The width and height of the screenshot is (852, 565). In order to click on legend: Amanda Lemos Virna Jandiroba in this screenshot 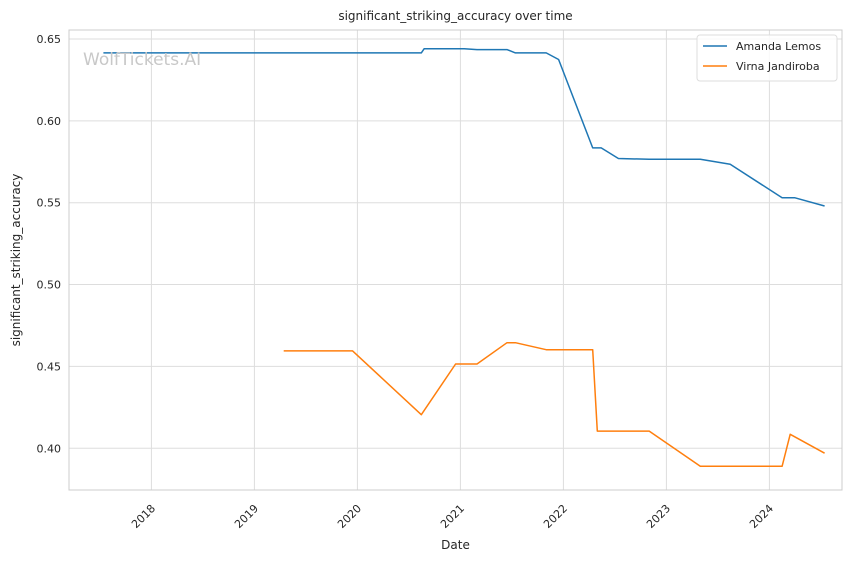, I will do `click(767, 58)`.